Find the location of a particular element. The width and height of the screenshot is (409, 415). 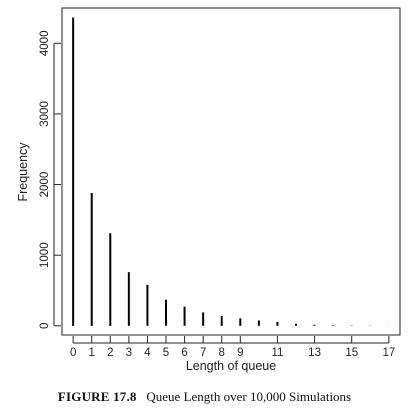

y-tick-label-4000: 4000 is located at coordinates (45, 44).